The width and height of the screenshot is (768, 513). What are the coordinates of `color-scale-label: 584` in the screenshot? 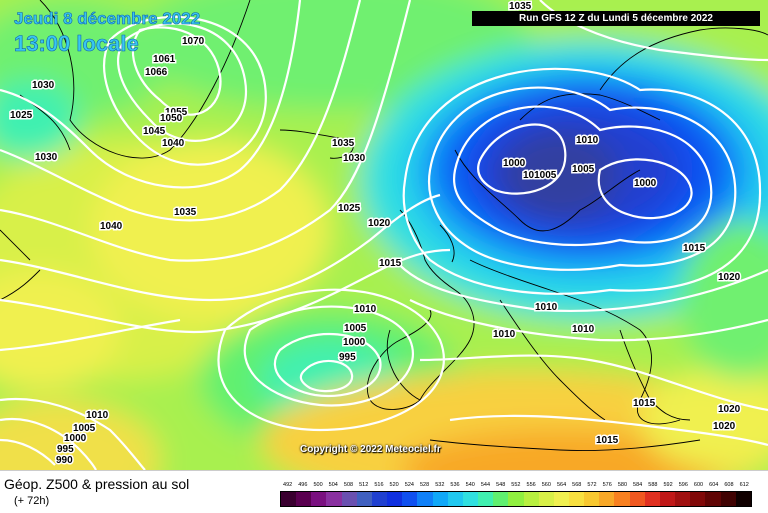 It's located at (638, 485).